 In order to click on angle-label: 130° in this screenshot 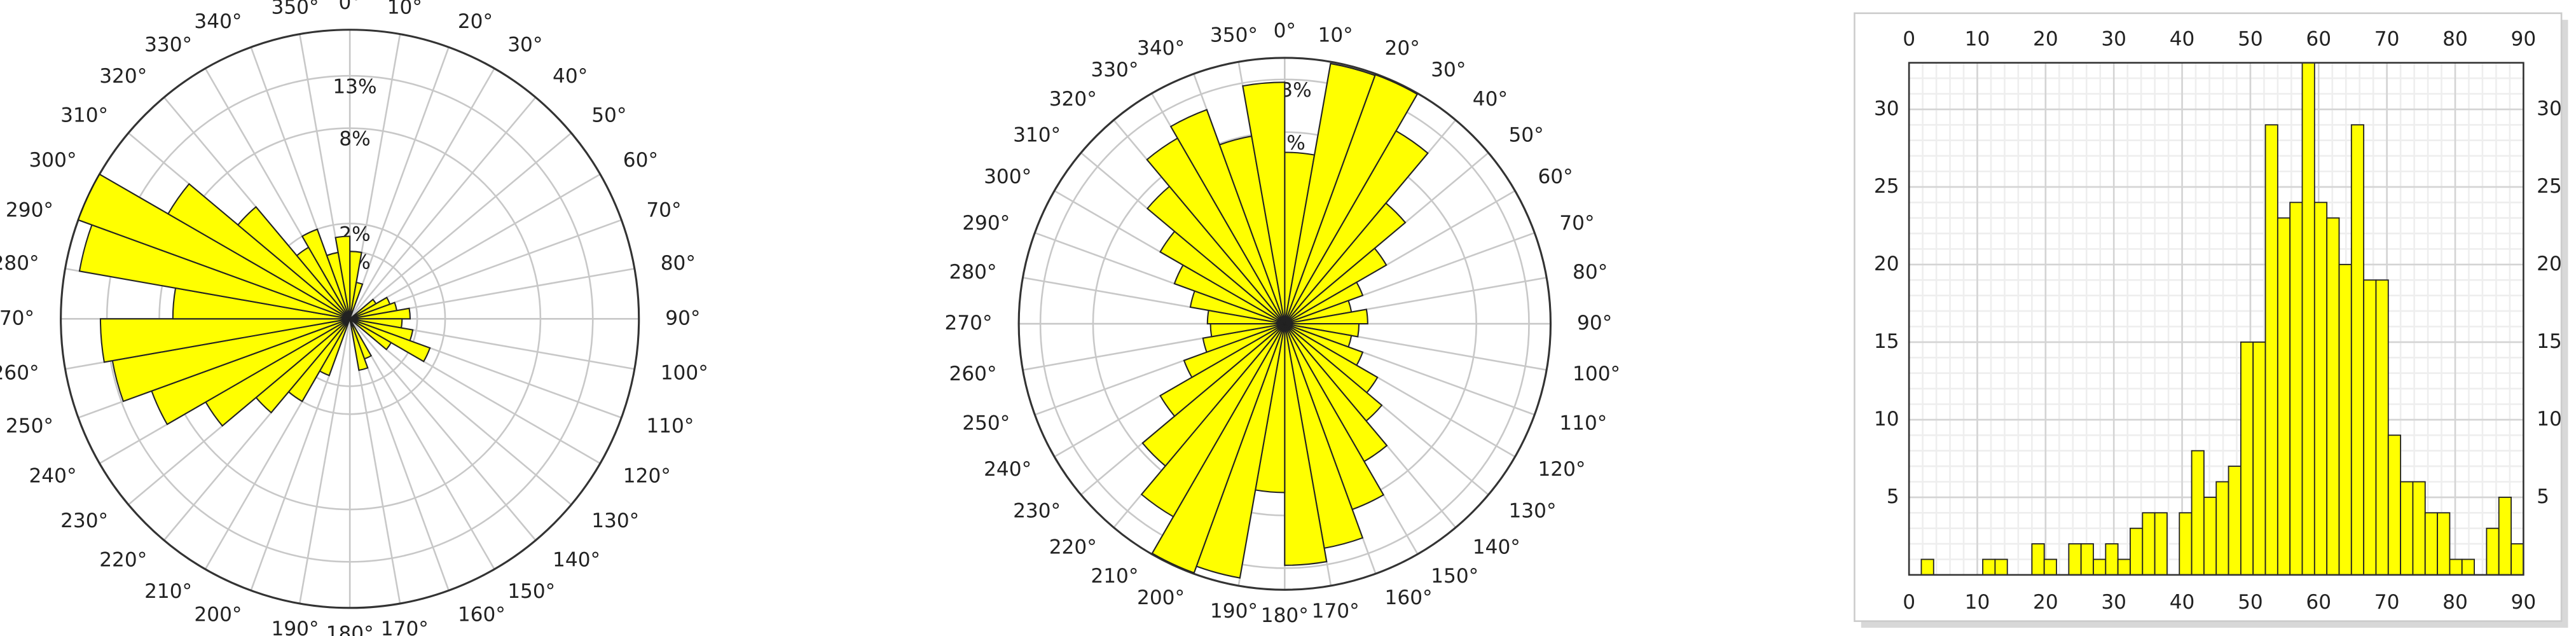, I will do `click(1532, 512)`.